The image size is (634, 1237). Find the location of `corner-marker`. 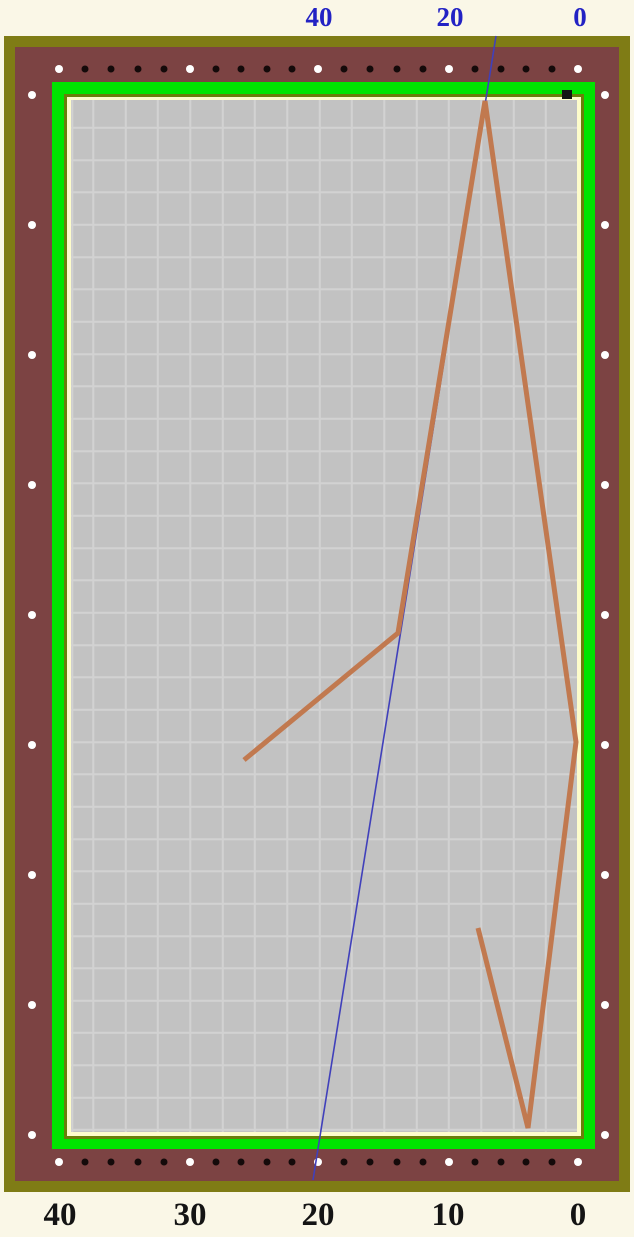

corner-marker is located at coordinates (567, 94).